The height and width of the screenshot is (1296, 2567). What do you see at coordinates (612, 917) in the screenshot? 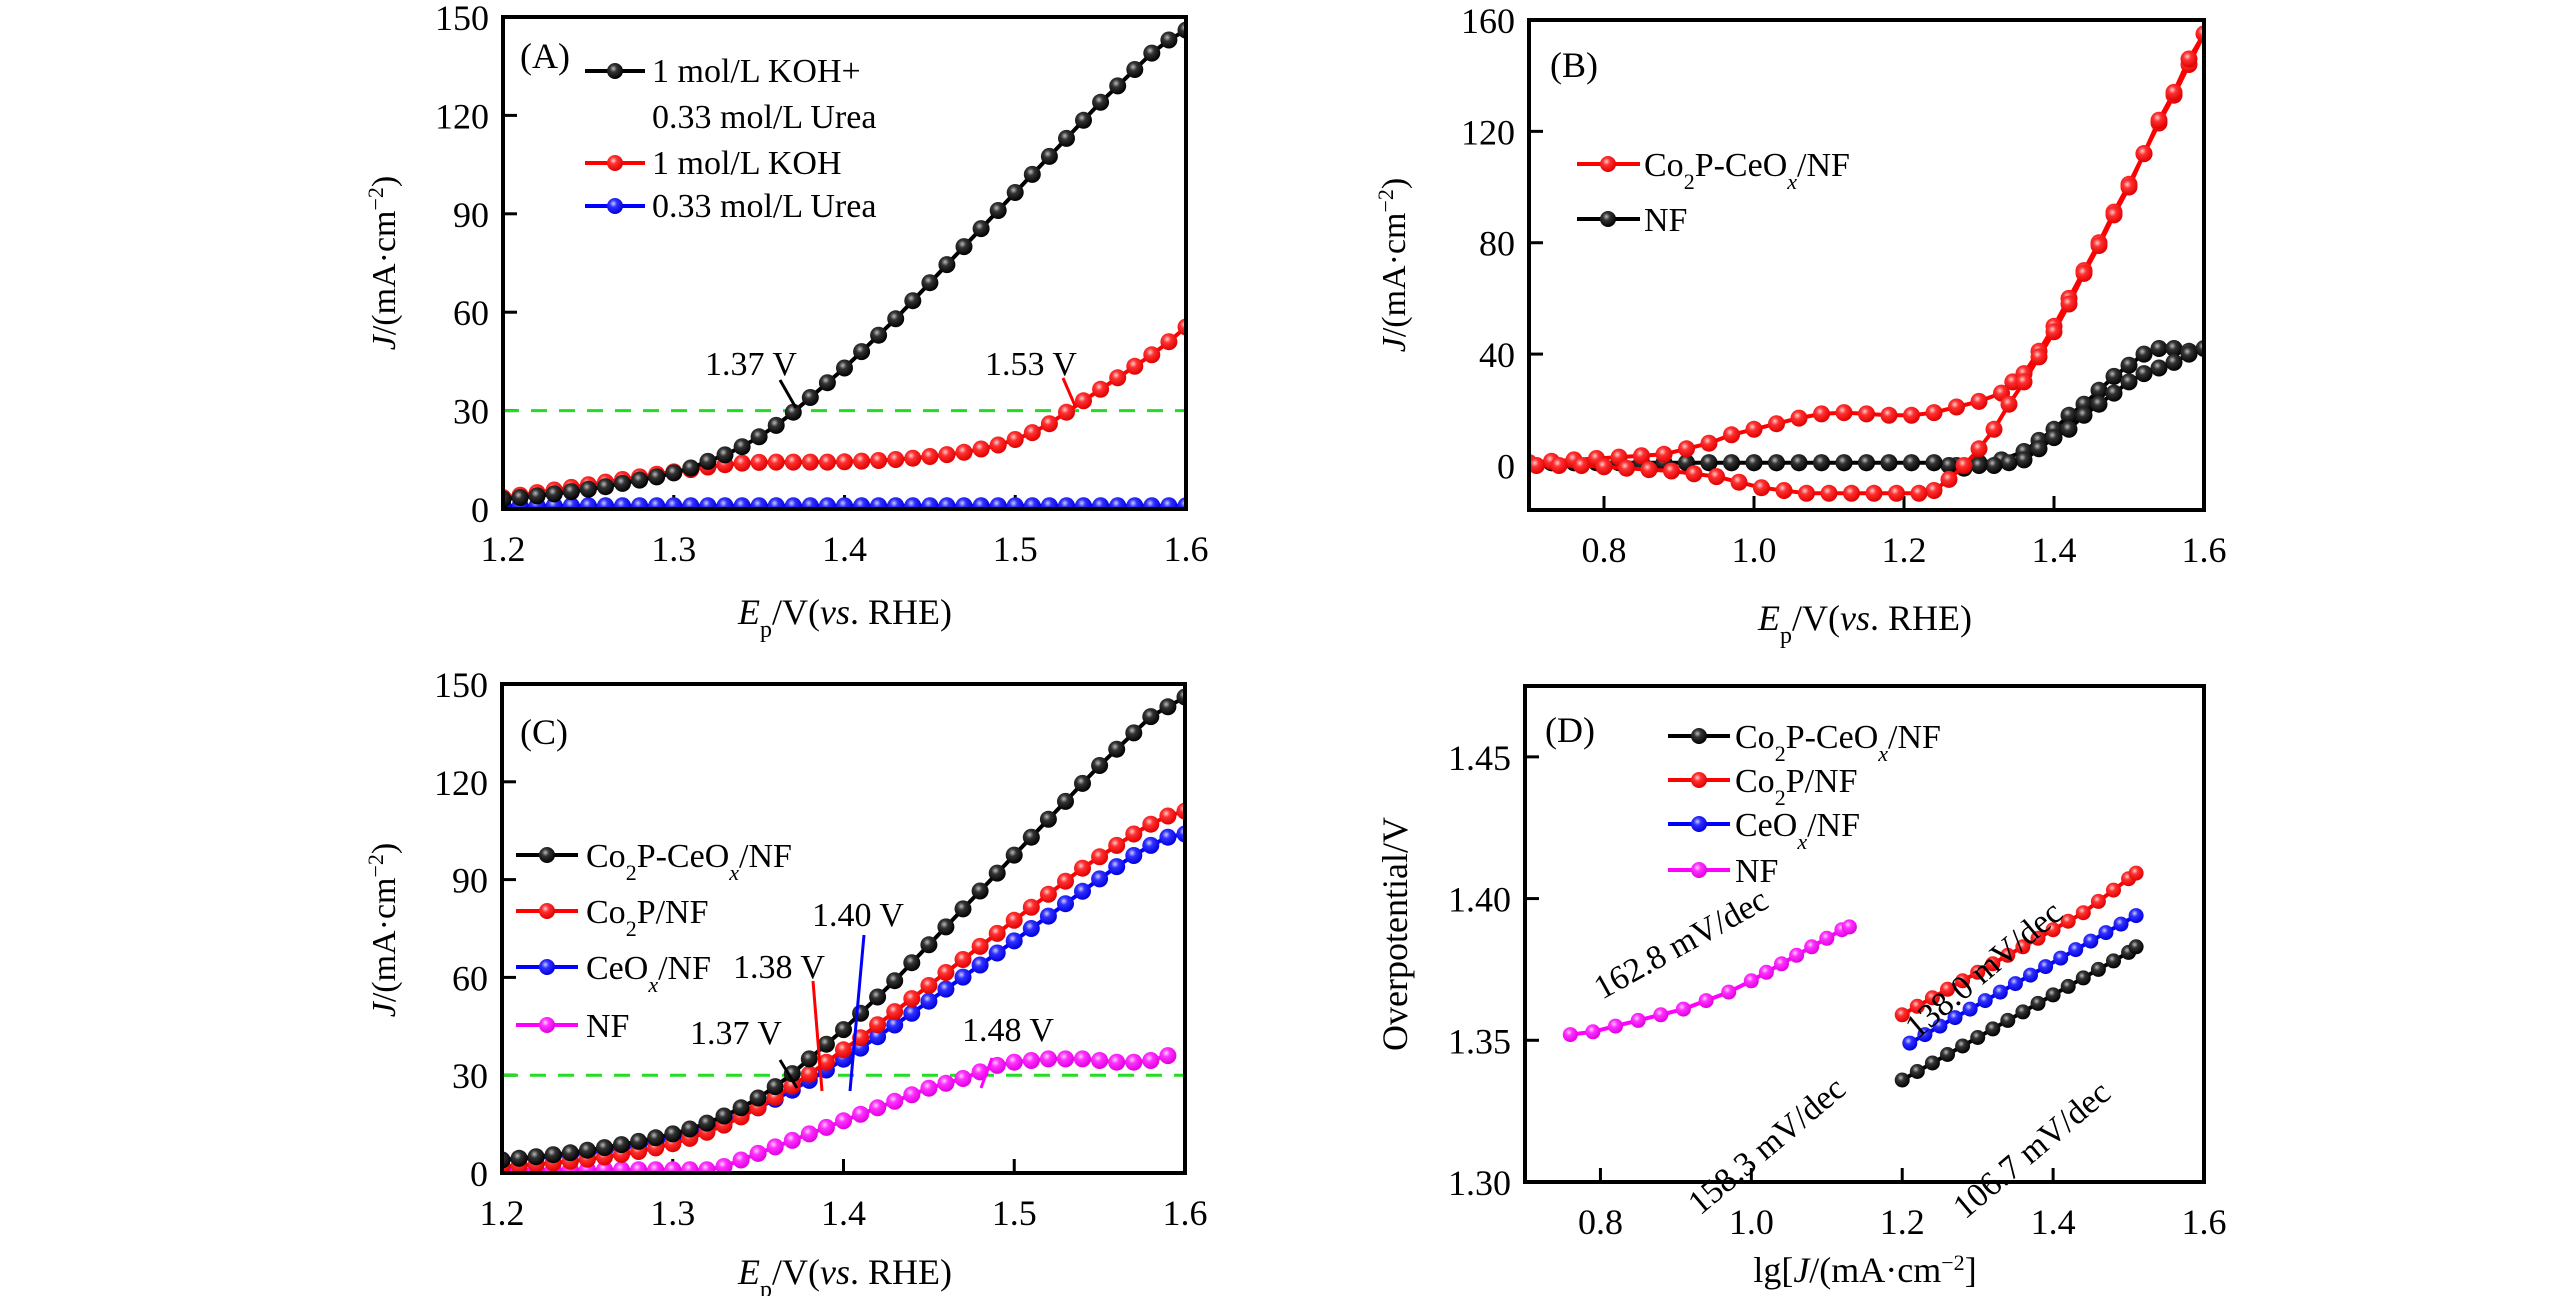
I see `legend-item: Co2P/NF` at bounding box center [612, 917].